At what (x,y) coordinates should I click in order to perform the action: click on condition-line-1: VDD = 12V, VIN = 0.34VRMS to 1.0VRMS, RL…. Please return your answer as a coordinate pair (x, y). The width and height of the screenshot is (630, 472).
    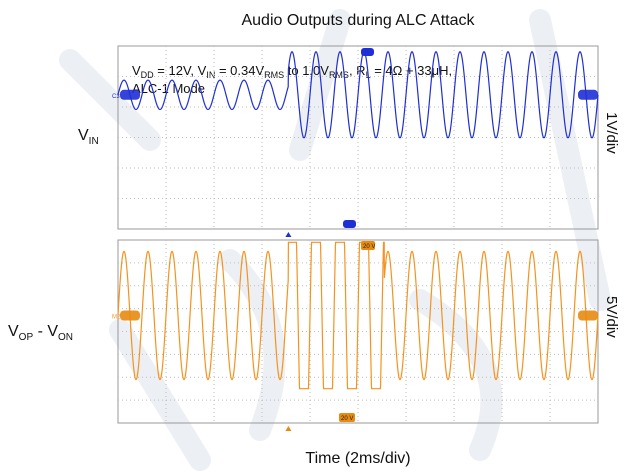
    Looking at the image, I should click on (292, 71).